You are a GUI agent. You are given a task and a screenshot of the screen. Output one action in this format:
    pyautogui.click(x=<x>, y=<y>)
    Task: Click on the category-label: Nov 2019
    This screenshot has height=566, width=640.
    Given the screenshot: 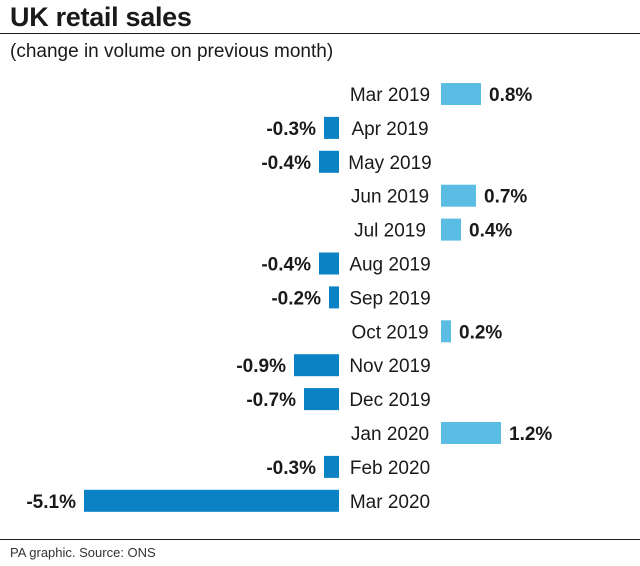 What is the action you would take?
    pyautogui.click(x=389, y=366)
    